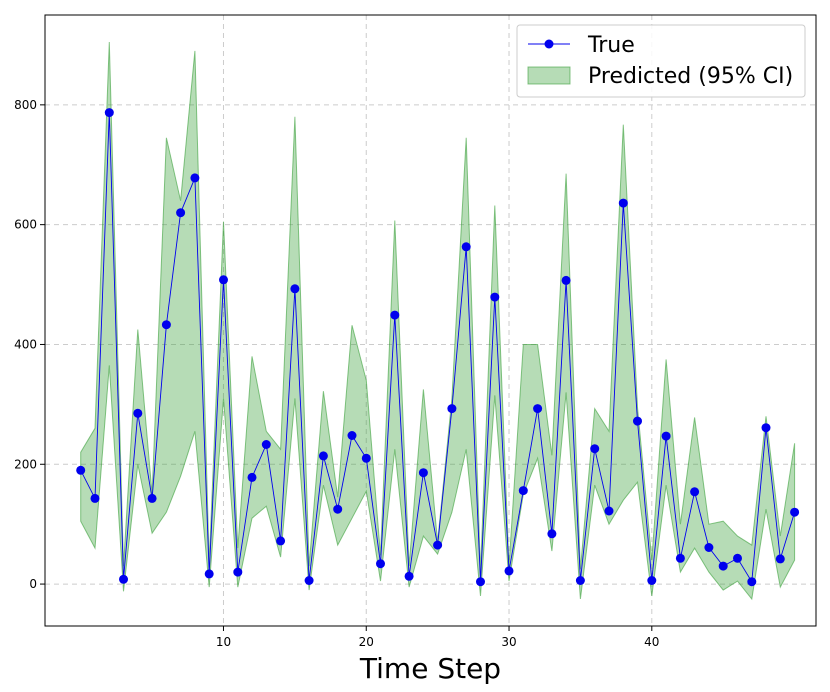  What do you see at coordinates (25, 344) in the screenshot?
I see `y-tick-label: 400` at bounding box center [25, 344].